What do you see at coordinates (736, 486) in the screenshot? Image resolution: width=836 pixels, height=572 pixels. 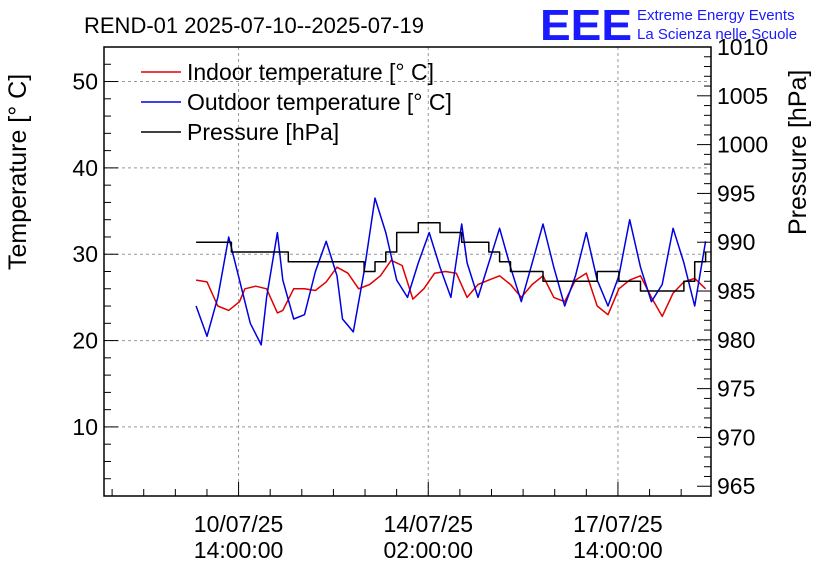 I see `y2-tick-label: 965` at bounding box center [736, 486].